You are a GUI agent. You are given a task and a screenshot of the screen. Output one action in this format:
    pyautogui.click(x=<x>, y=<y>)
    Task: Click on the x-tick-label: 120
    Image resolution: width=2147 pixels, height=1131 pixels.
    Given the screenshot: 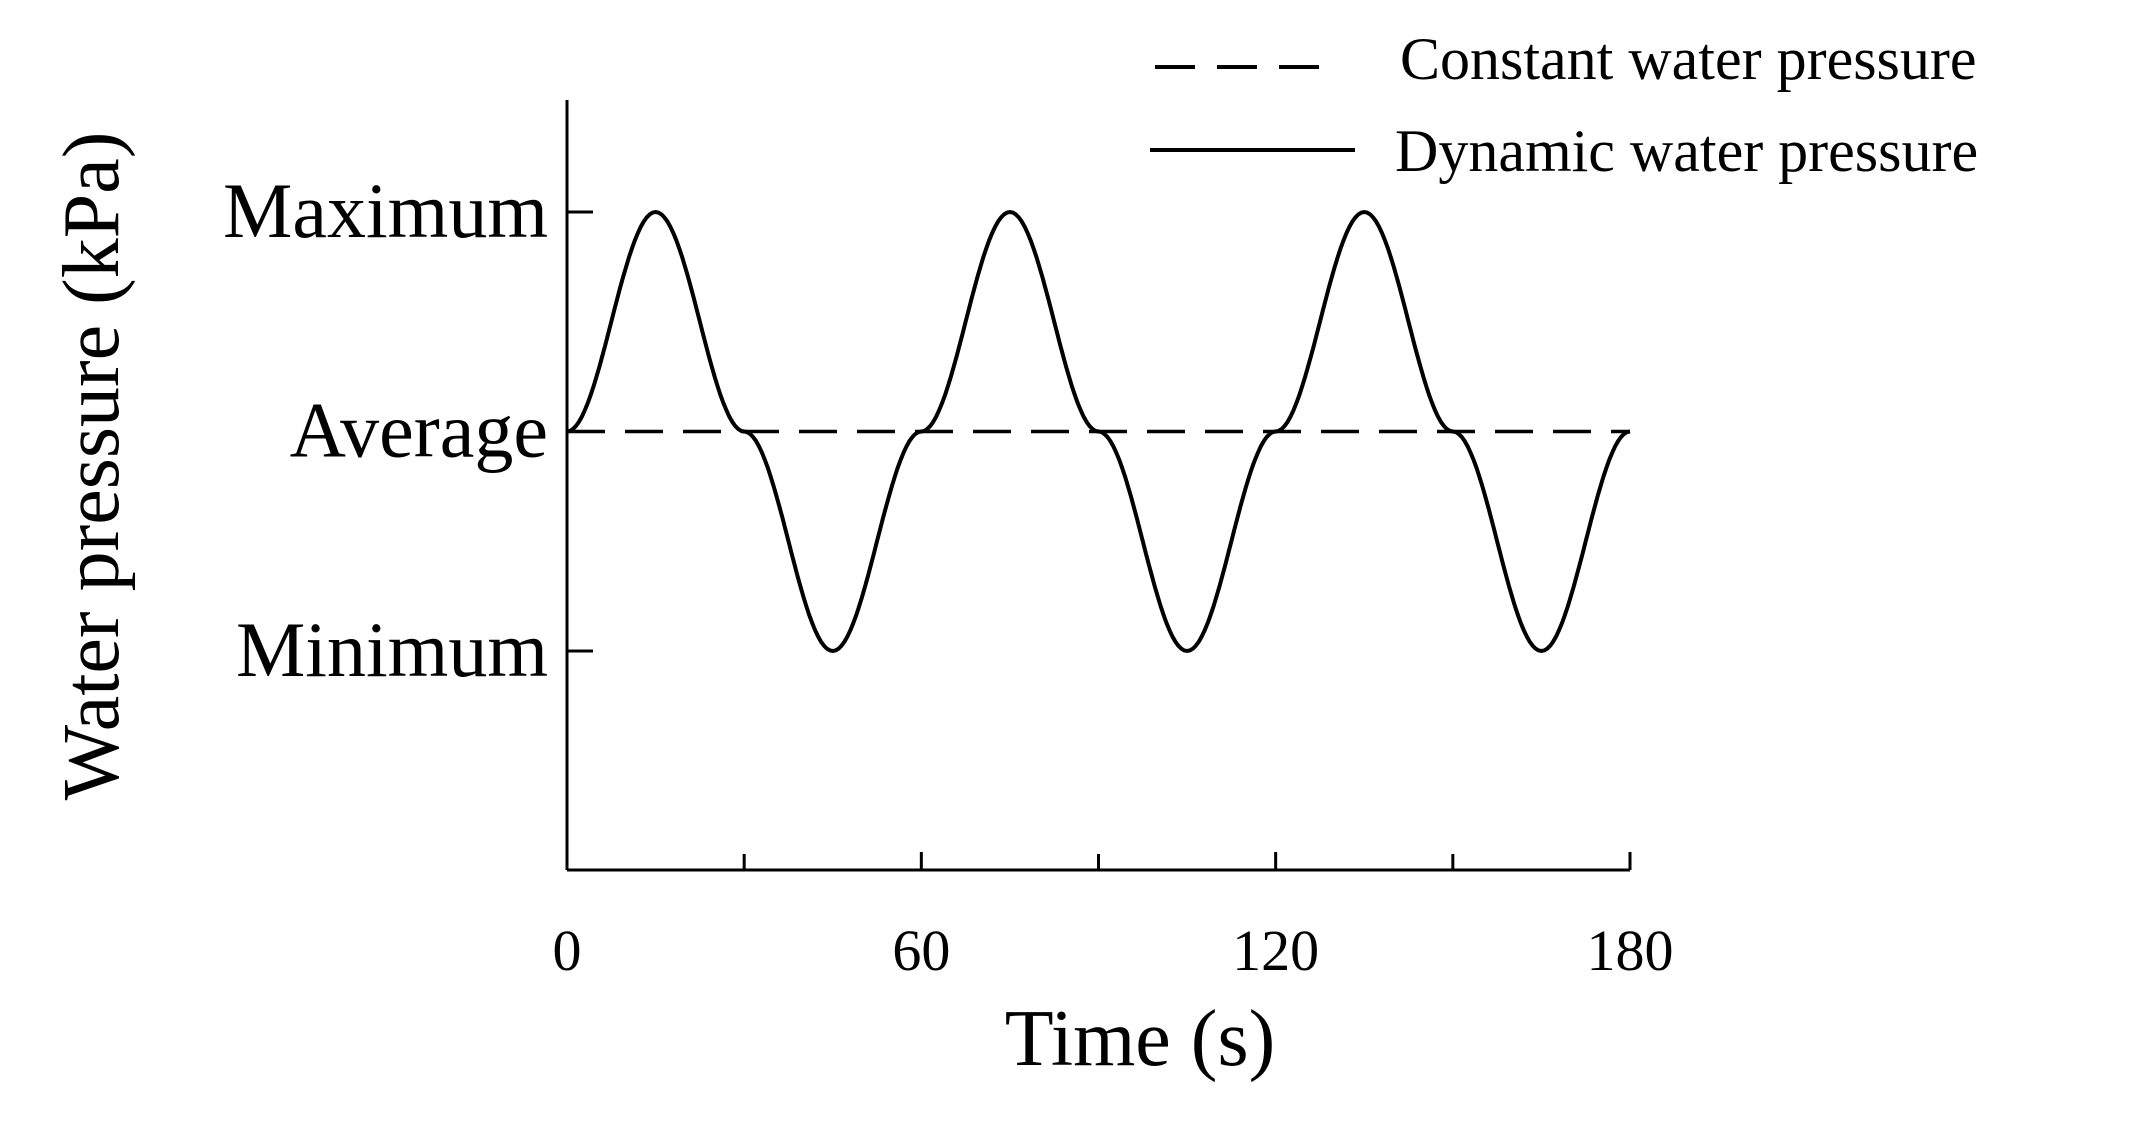 What is the action you would take?
    pyautogui.click(x=1275, y=950)
    